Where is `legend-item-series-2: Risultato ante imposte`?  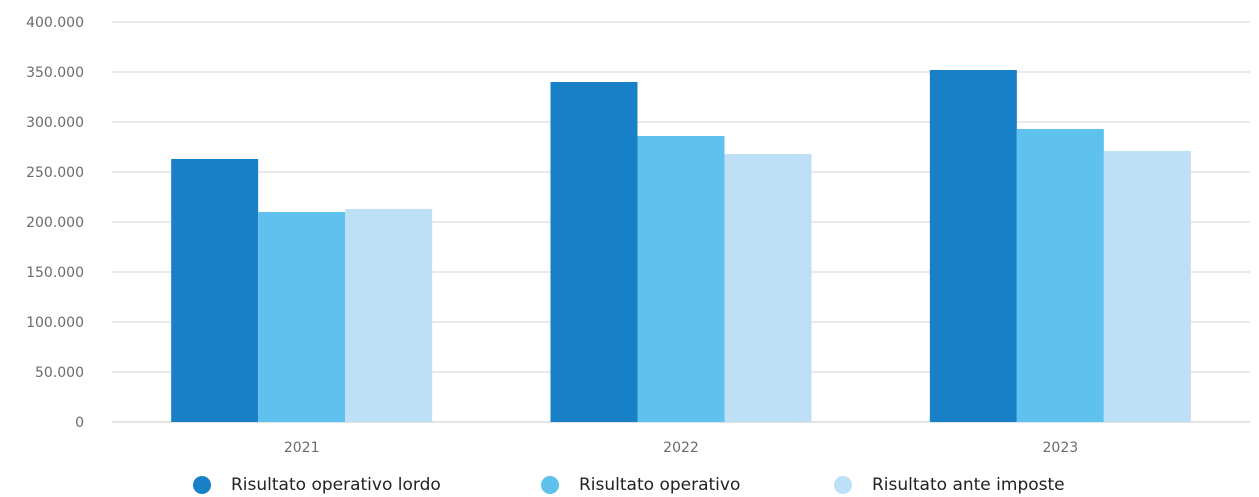 legend-item-series-2: Risultato ante imposte is located at coordinates (949, 484).